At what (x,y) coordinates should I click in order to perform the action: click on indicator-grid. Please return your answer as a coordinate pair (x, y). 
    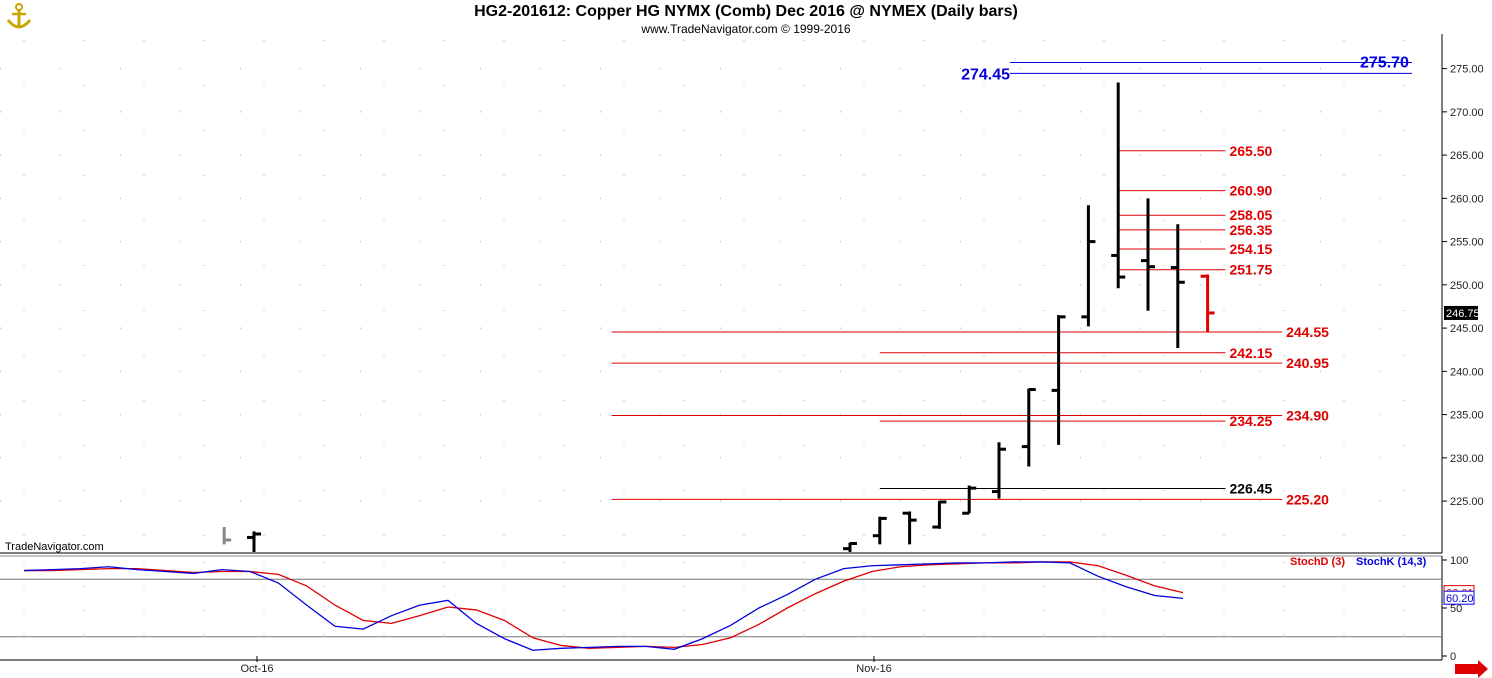
    Looking at the image, I should click on (721, 609).